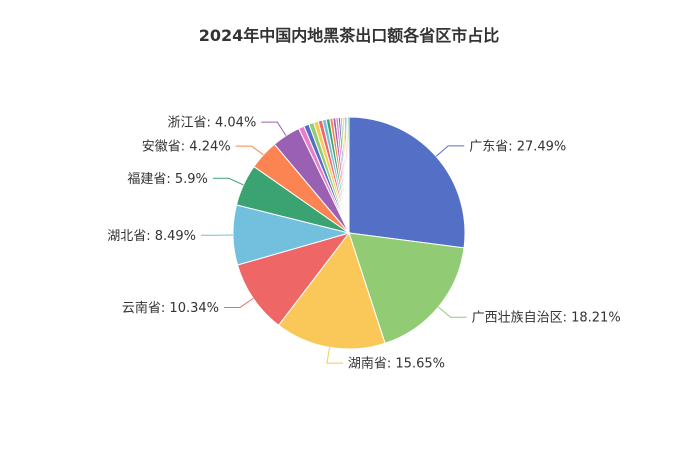  Describe the element at coordinates (349, 35) in the screenshot. I see `chart-title: 2024年中国内地黑茶出口额各省区市占比` at that location.